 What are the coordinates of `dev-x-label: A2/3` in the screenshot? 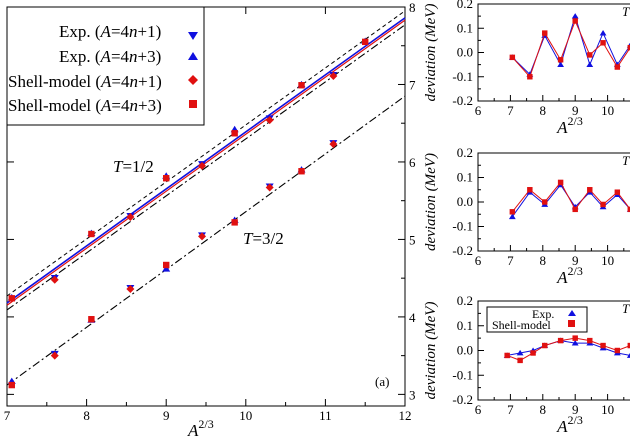 It's located at (569, 424).